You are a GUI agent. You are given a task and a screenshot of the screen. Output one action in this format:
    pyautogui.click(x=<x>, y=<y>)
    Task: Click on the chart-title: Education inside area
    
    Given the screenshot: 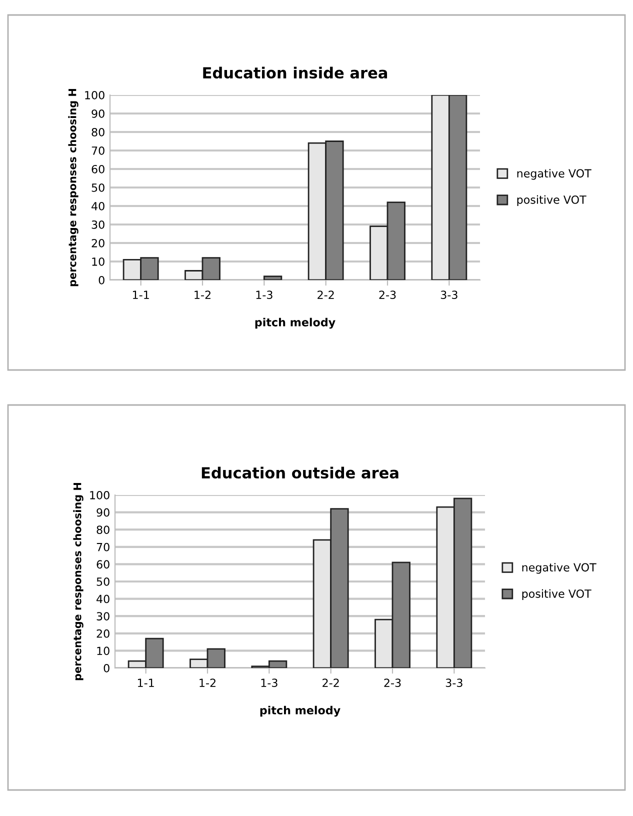 What is the action you would take?
    pyautogui.click(x=295, y=72)
    